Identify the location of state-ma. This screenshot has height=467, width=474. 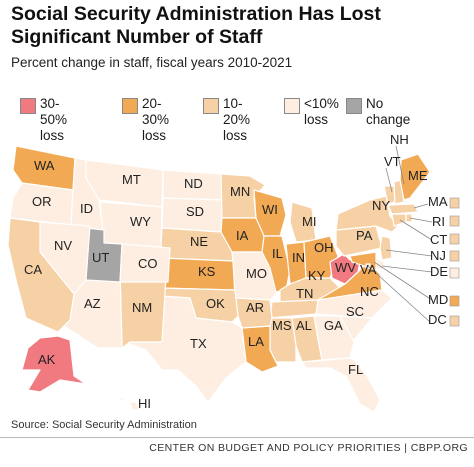
(403, 209).